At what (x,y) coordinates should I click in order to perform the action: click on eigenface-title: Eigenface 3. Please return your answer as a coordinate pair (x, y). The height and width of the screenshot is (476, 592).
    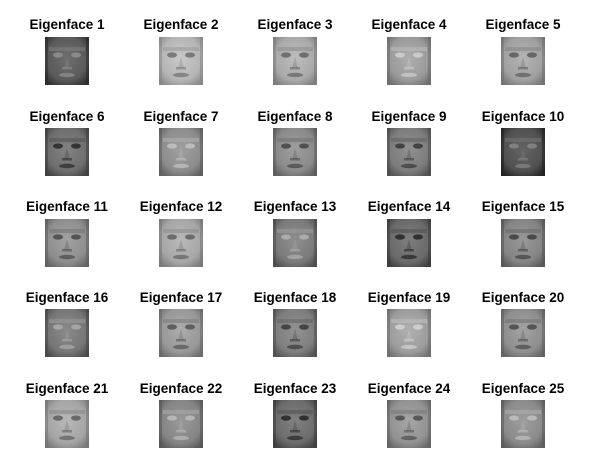
    Looking at the image, I should click on (295, 24).